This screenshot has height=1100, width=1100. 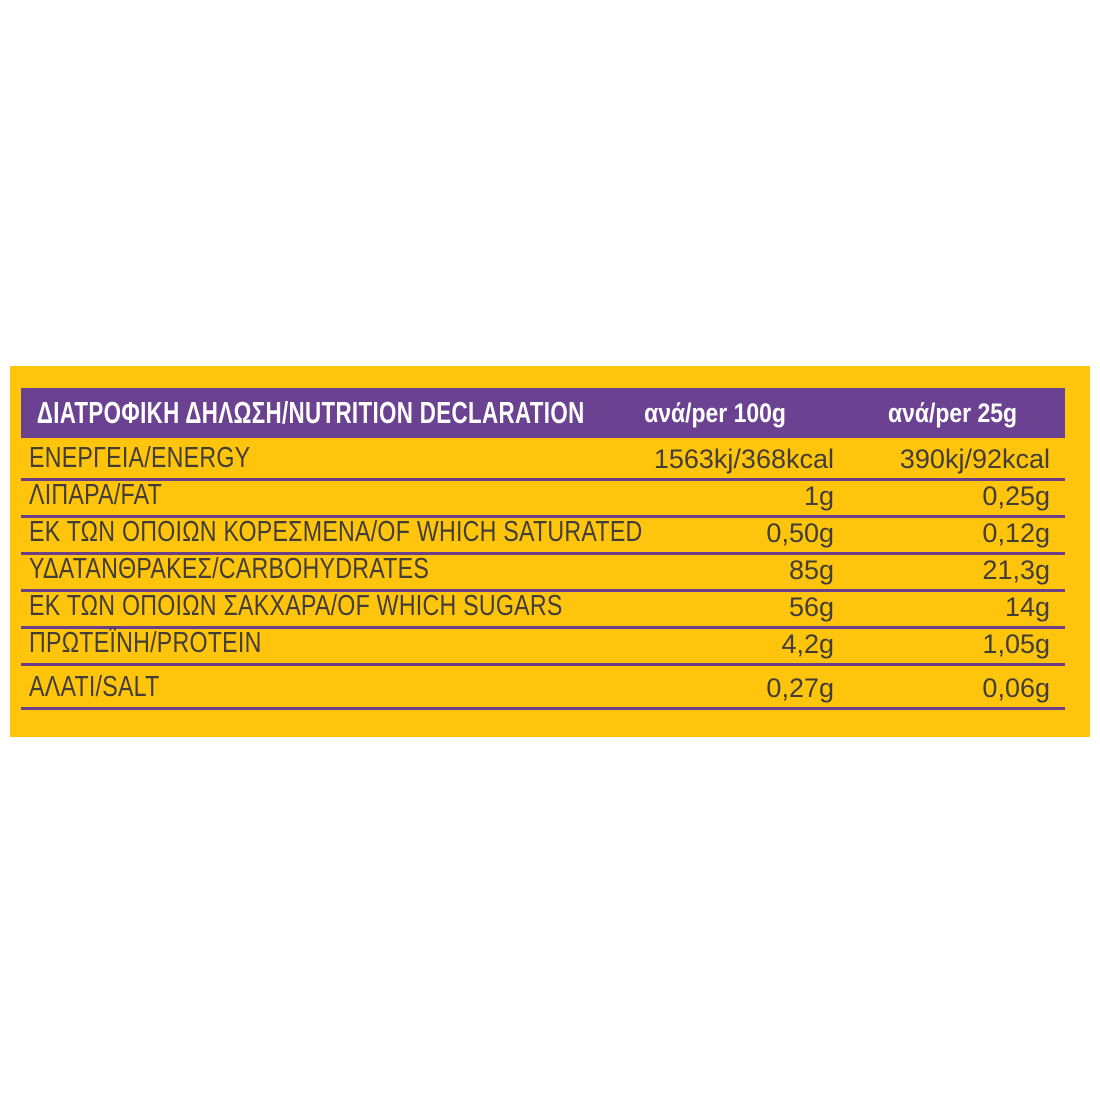 What do you see at coordinates (743, 459) in the screenshot?
I see `row-value-per-100g: 1563kj/368kcal` at bounding box center [743, 459].